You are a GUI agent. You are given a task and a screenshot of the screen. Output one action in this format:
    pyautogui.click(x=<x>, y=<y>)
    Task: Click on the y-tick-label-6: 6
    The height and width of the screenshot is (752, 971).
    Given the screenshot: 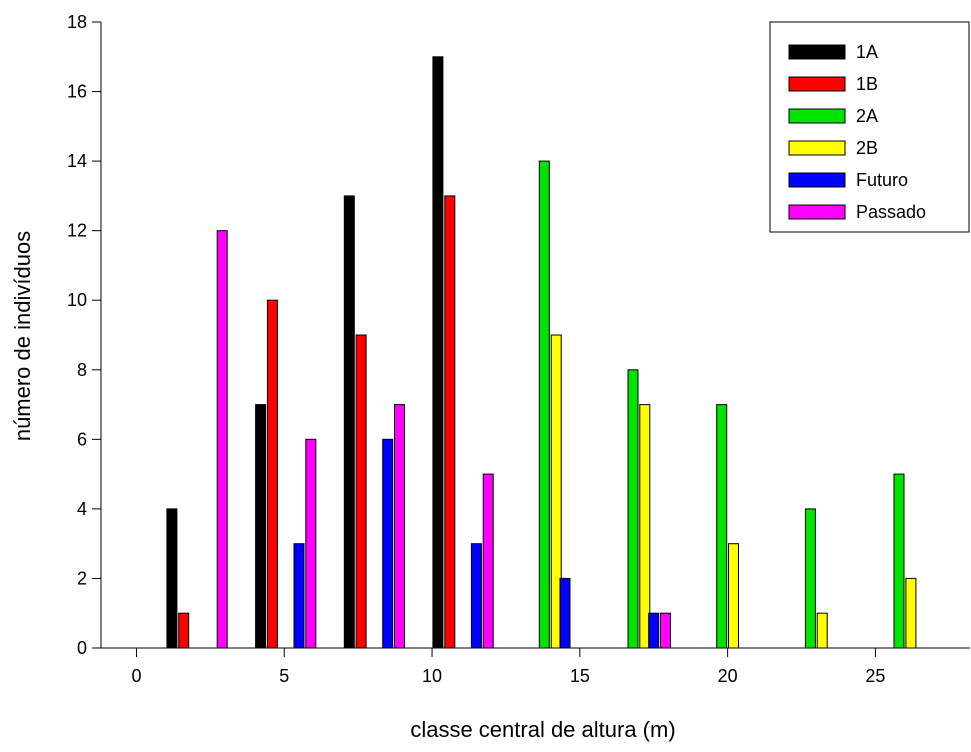 What is the action you would take?
    pyautogui.click(x=82, y=439)
    